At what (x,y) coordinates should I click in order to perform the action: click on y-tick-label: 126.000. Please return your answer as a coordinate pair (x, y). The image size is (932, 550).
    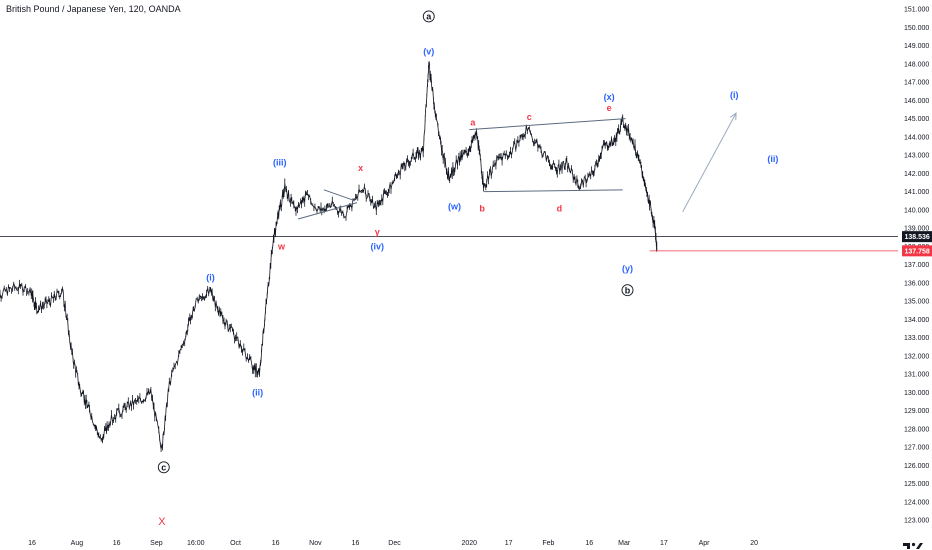
    Looking at the image, I should click on (916, 466).